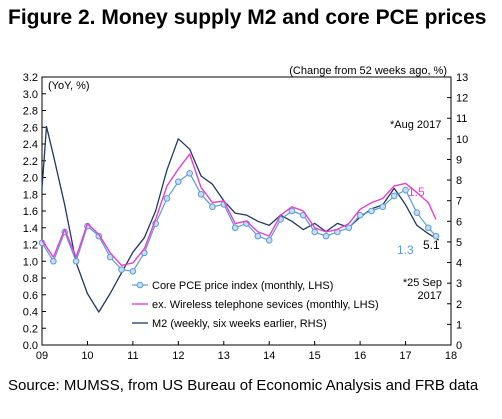 The width and height of the screenshot is (502, 419). I want to click on left-axis-tick-label: 1.6, so click(30, 212).